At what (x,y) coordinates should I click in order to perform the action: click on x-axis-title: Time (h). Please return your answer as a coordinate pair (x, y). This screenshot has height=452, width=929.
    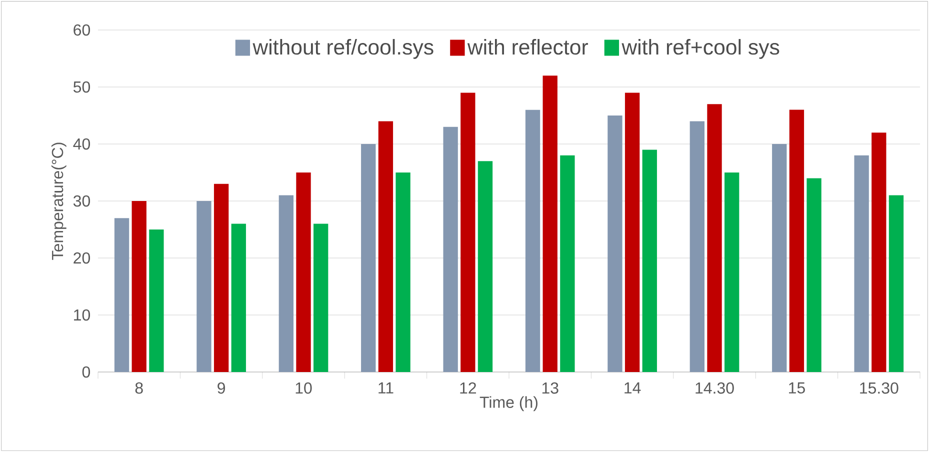
    Looking at the image, I should click on (509, 404).